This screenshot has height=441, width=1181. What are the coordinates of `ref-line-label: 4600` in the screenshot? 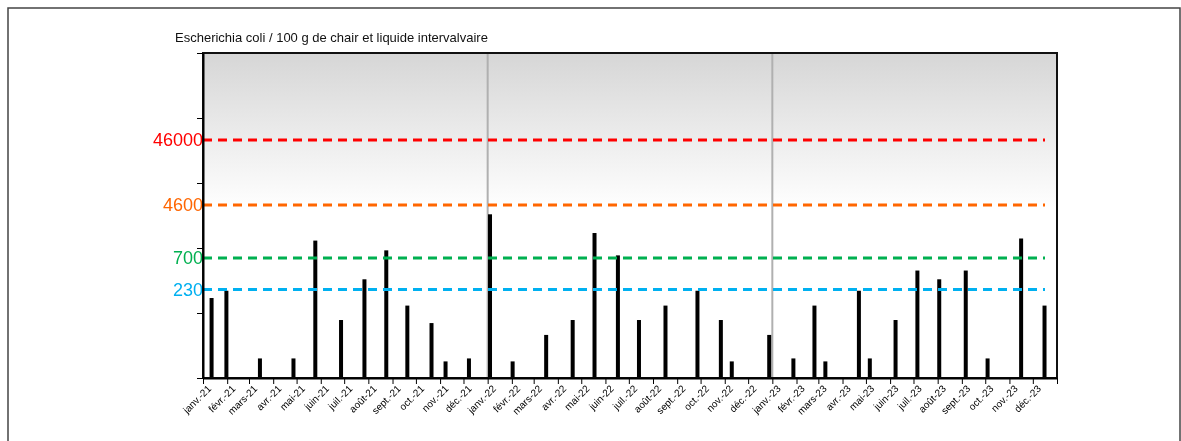 It's located at (182, 205).